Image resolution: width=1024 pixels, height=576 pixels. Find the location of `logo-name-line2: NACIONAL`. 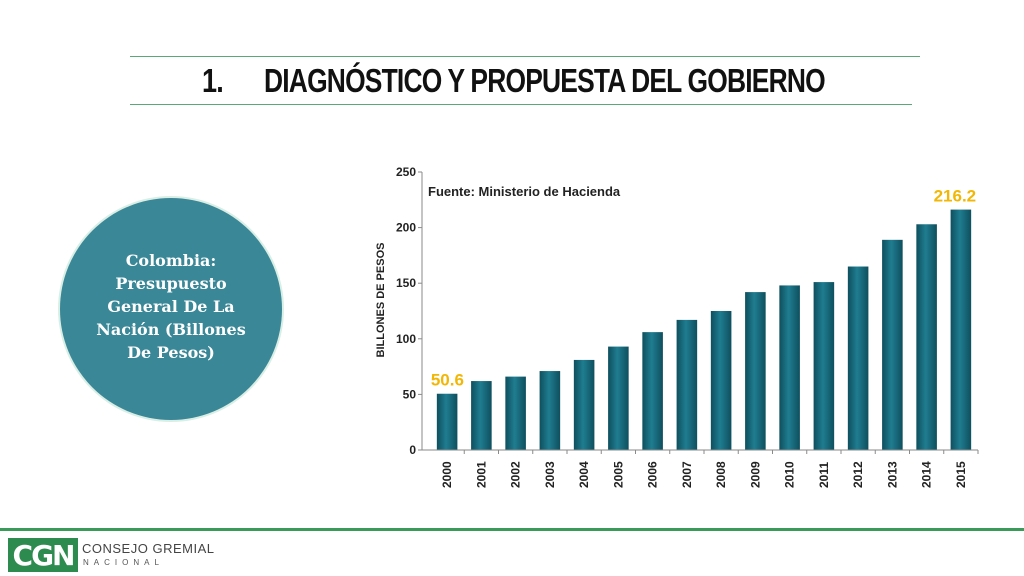

logo-name-line2: NACIONAL is located at coordinates (123, 562).